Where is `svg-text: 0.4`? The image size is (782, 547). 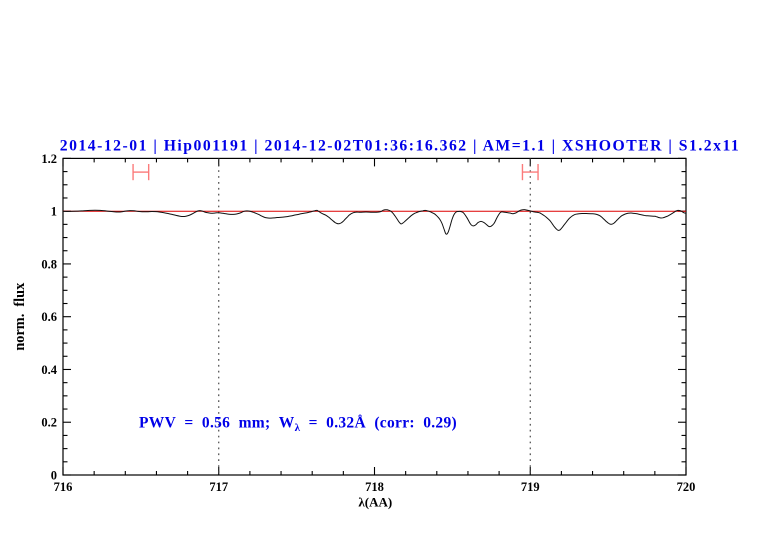
svg-text: 0.4 is located at coordinates (49, 370).